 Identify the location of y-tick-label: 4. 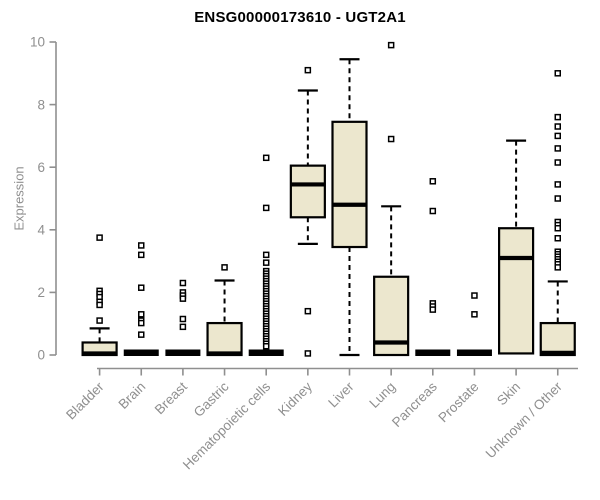
(41, 230).